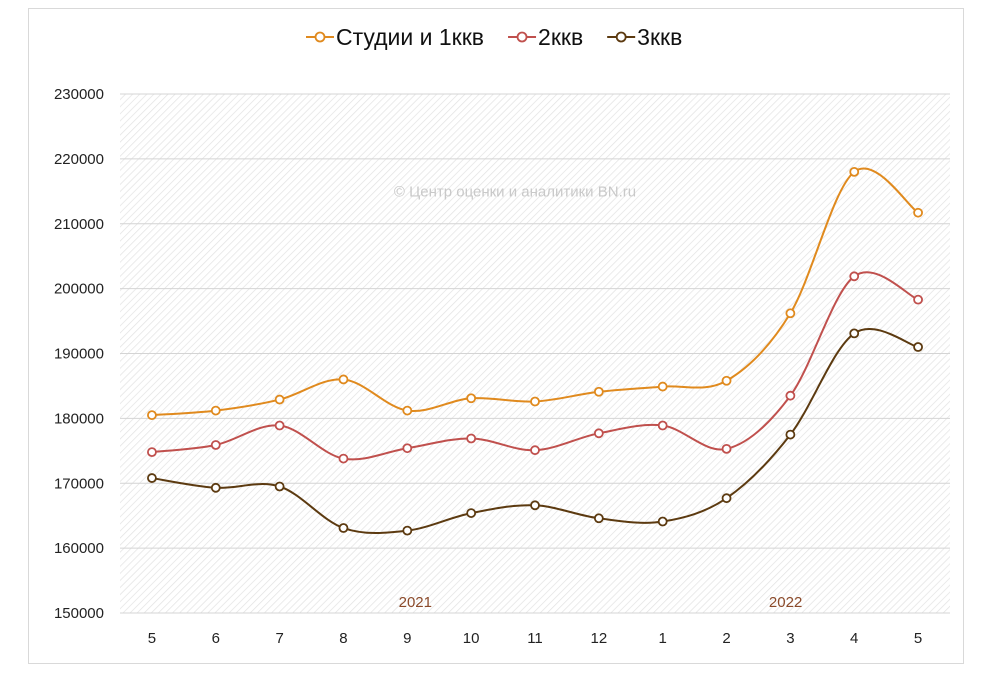  Describe the element at coordinates (279, 638) in the screenshot. I see `x-tick-label: 7` at that location.